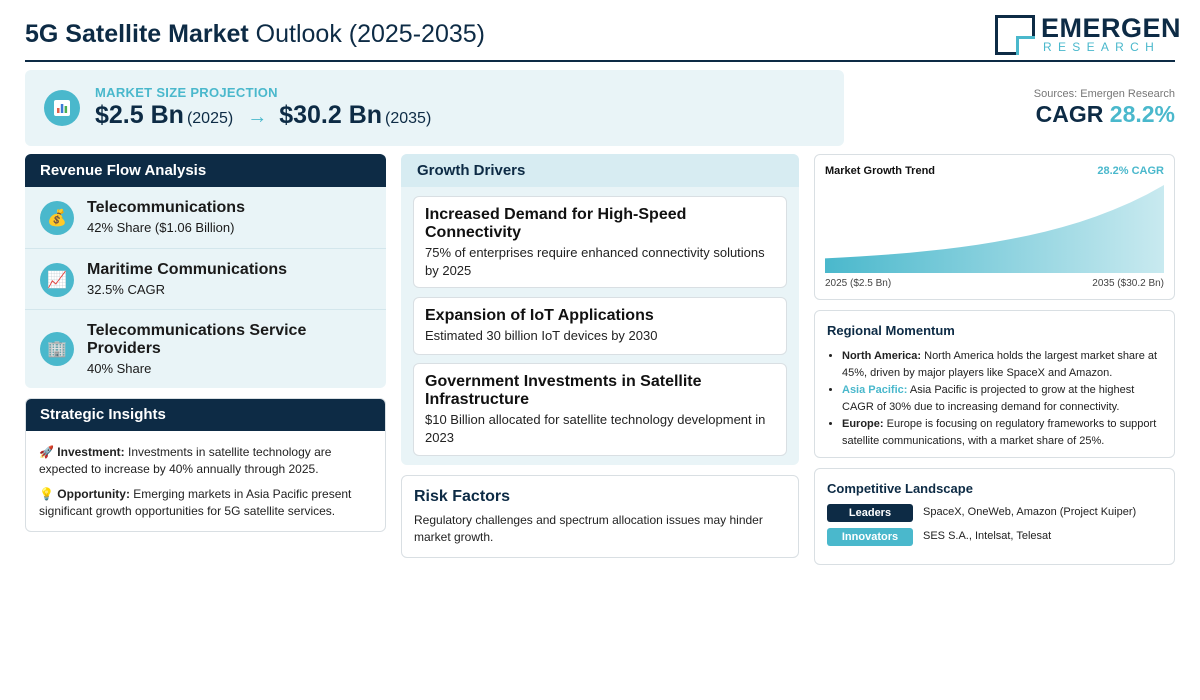  Describe the element at coordinates (210, 118) in the screenshot. I see `projection-start-year: (2025)` at that location.